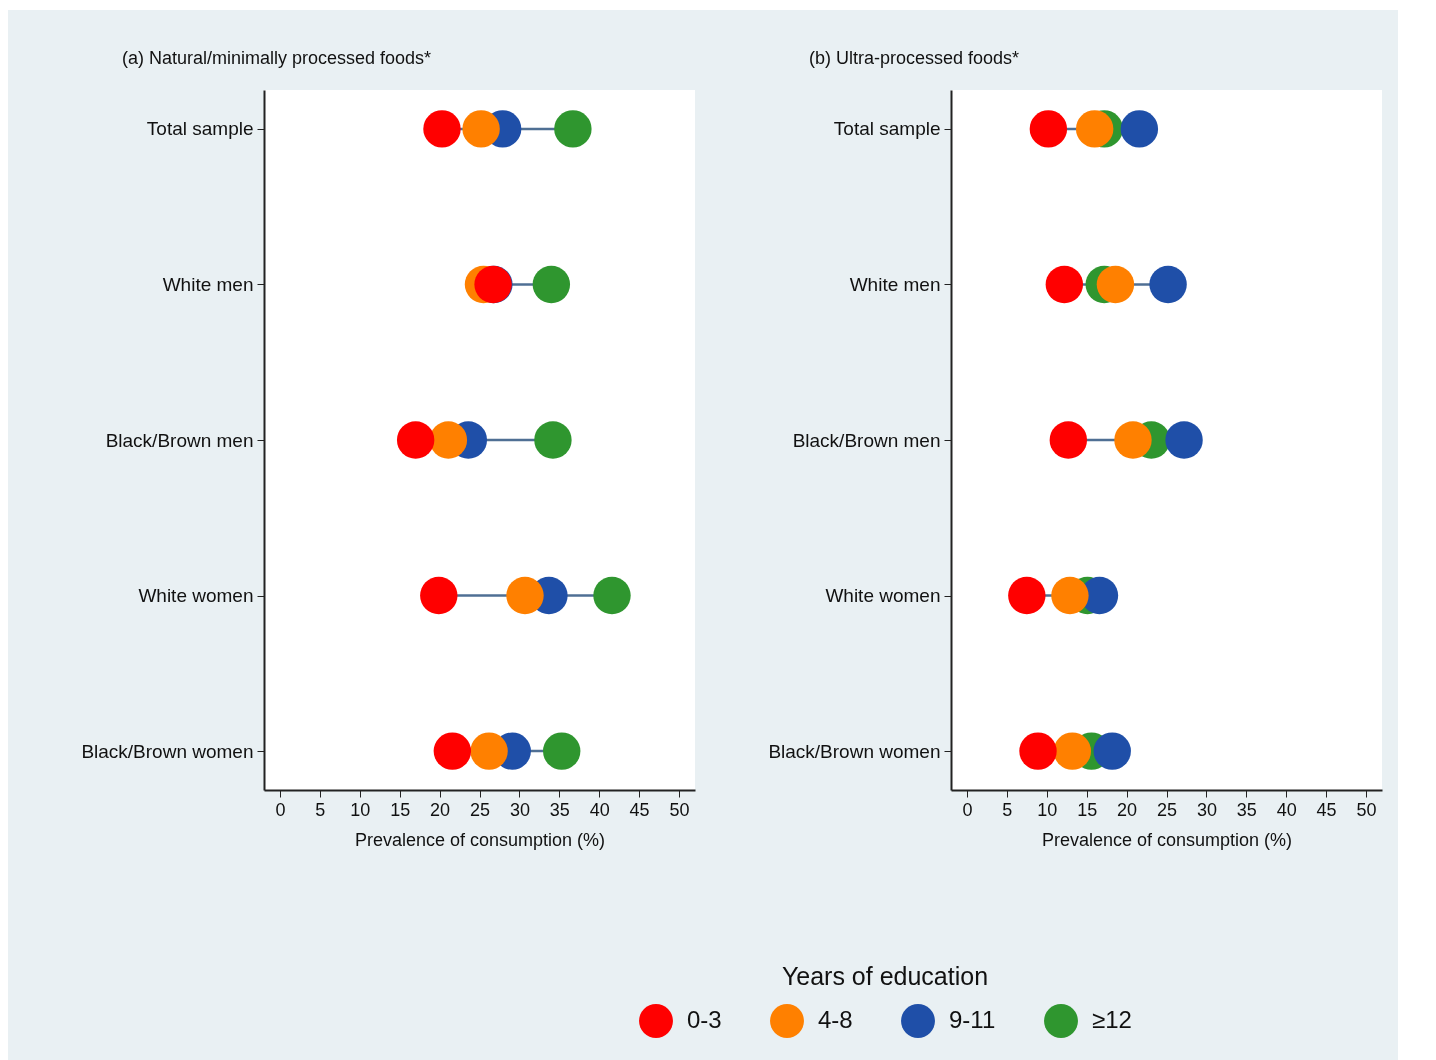 This screenshot has height=1060, width=1436. What do you see at coordinates (704, 1020) in the screenshot?
I see `legend-label: 0-3` at bounding box center [704, 1020].